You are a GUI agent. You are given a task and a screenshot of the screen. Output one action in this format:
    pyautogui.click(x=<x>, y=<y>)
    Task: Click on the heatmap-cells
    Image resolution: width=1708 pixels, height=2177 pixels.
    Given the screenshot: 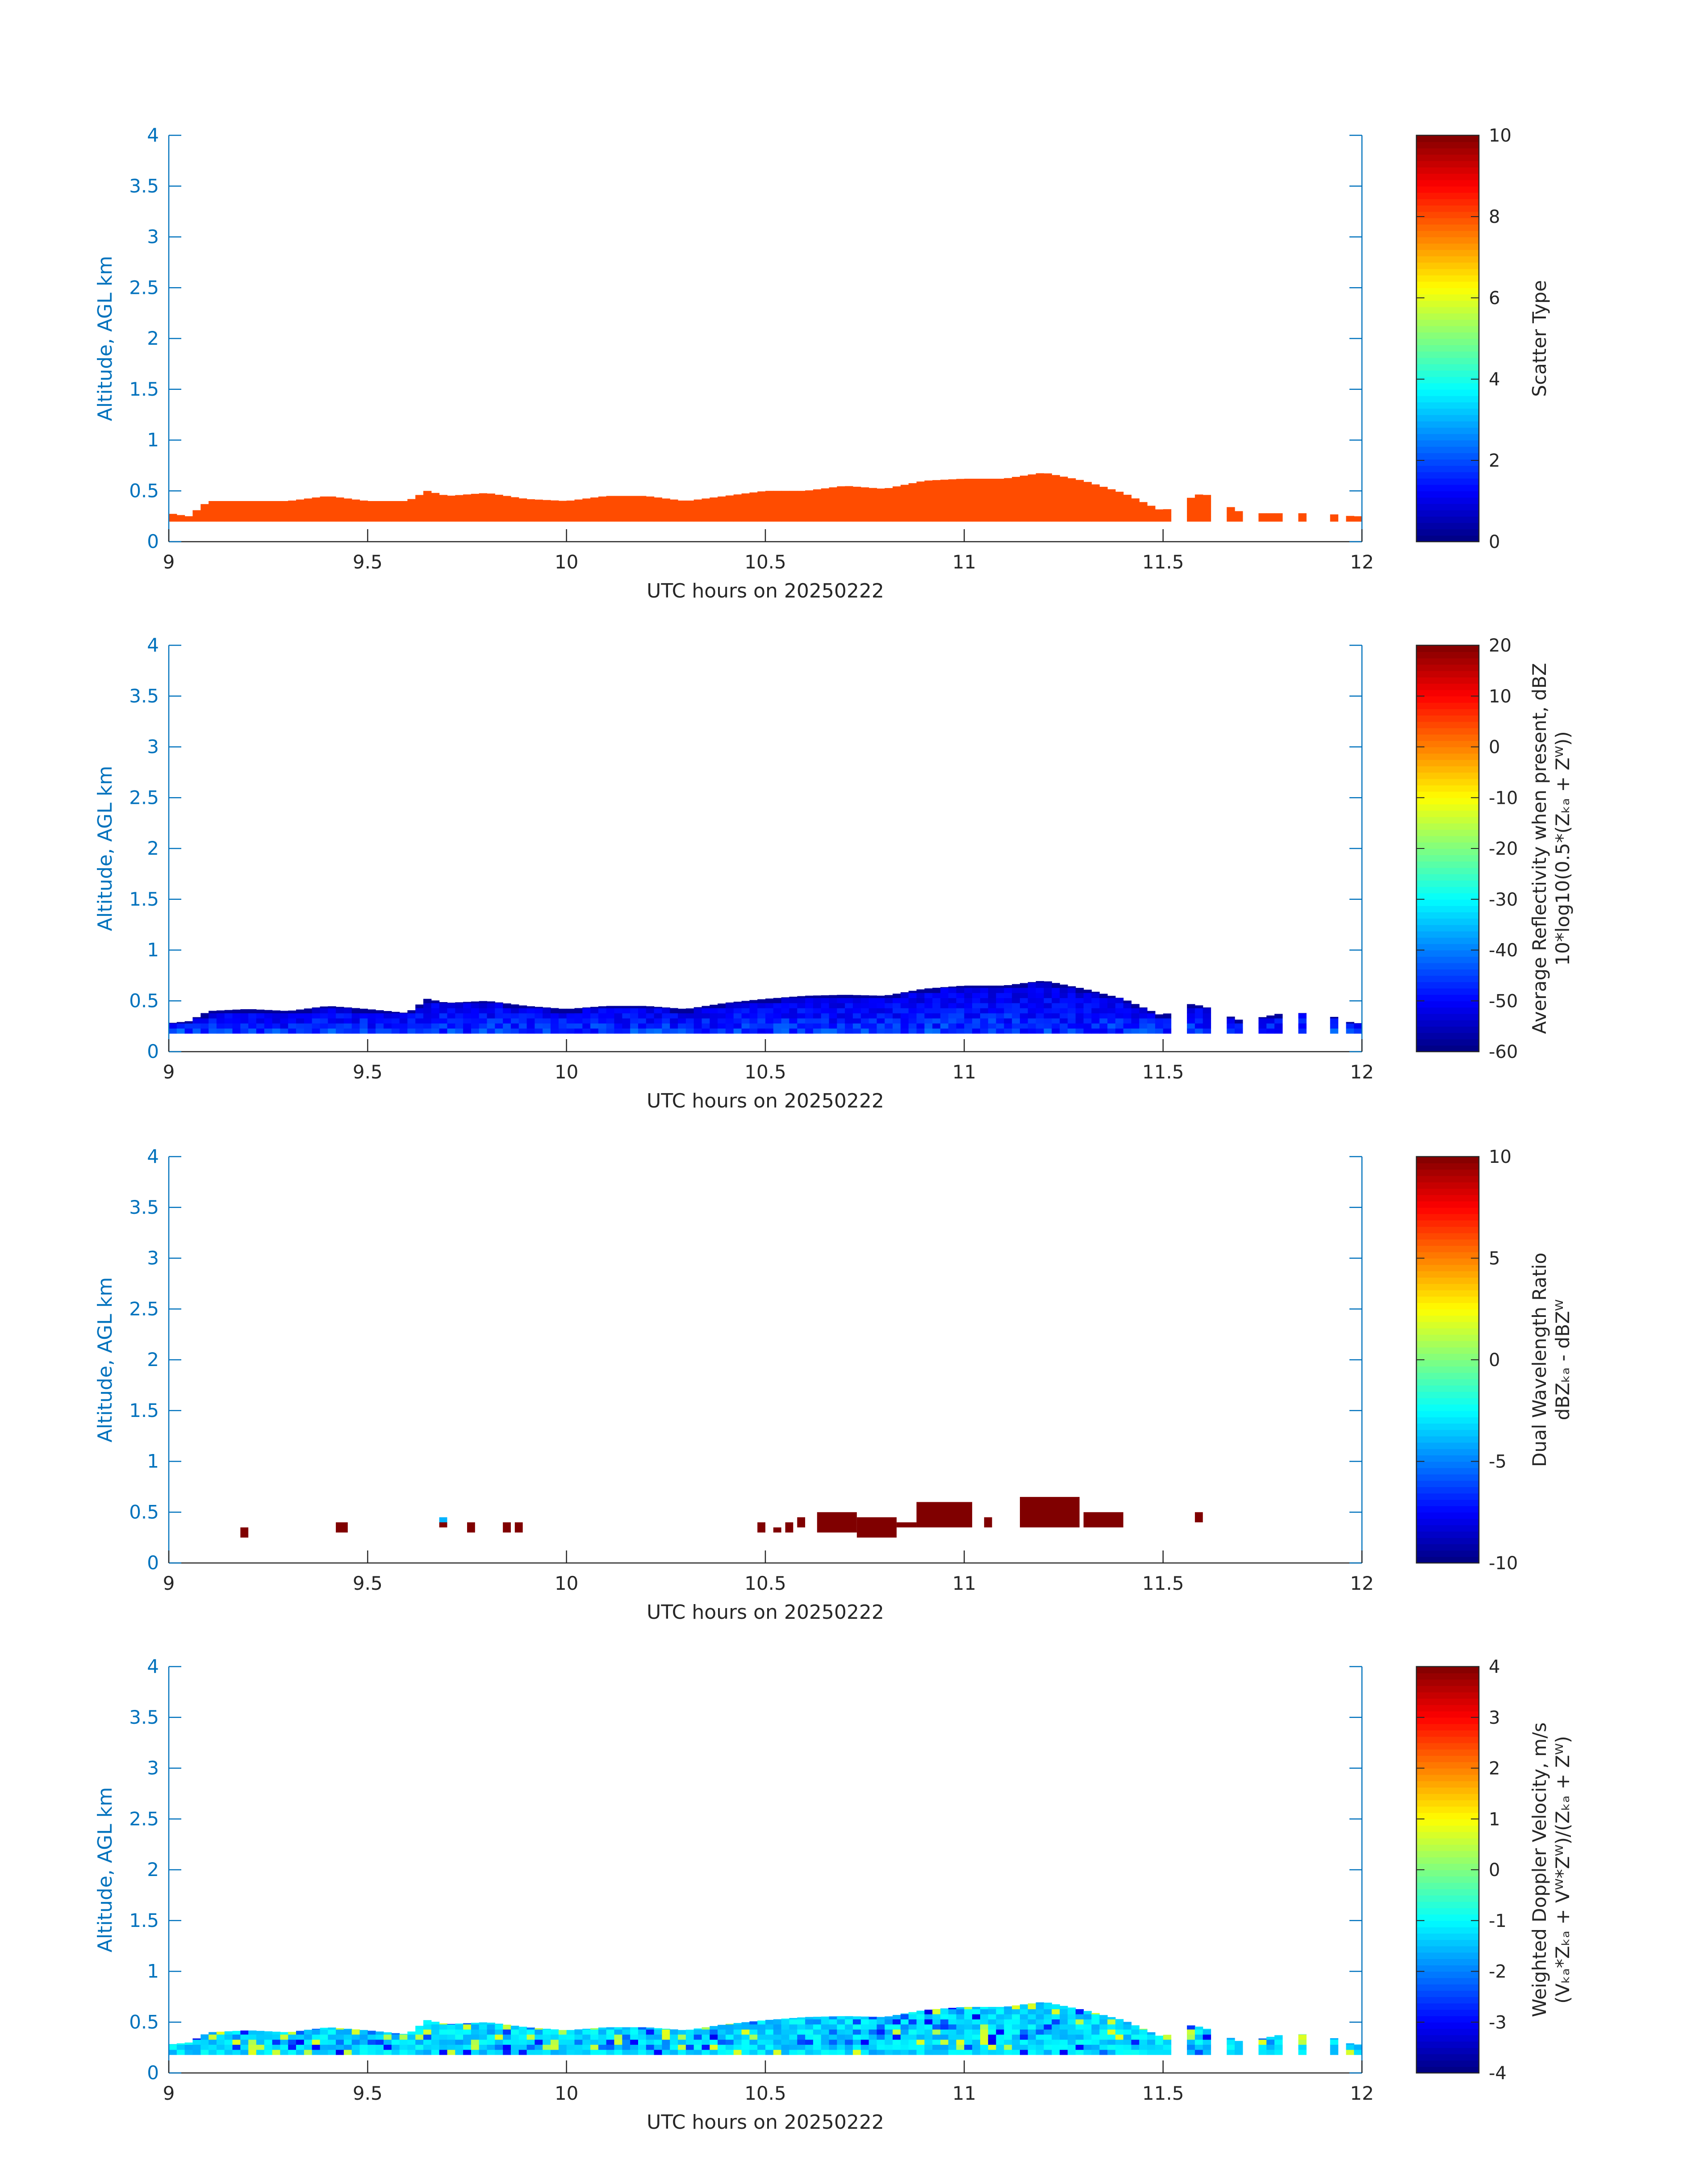 What is the action you would take?
    pyautogui.click(x=765, y=1007)
    